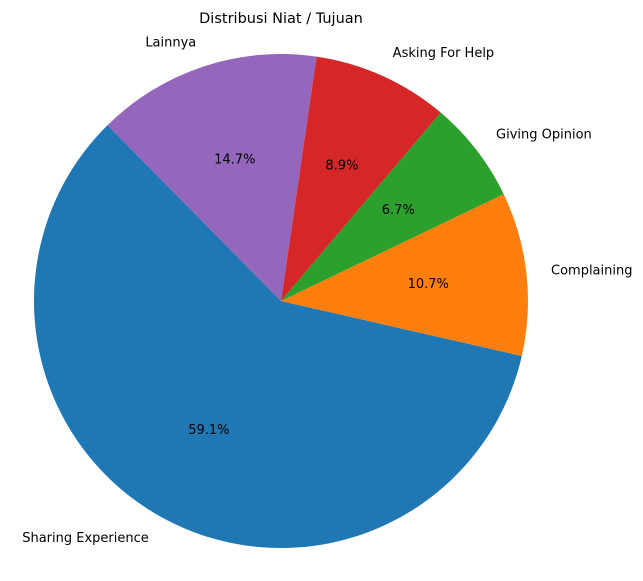  I want to click on pct-label-complaining: 10.7%, so click(428, 284).